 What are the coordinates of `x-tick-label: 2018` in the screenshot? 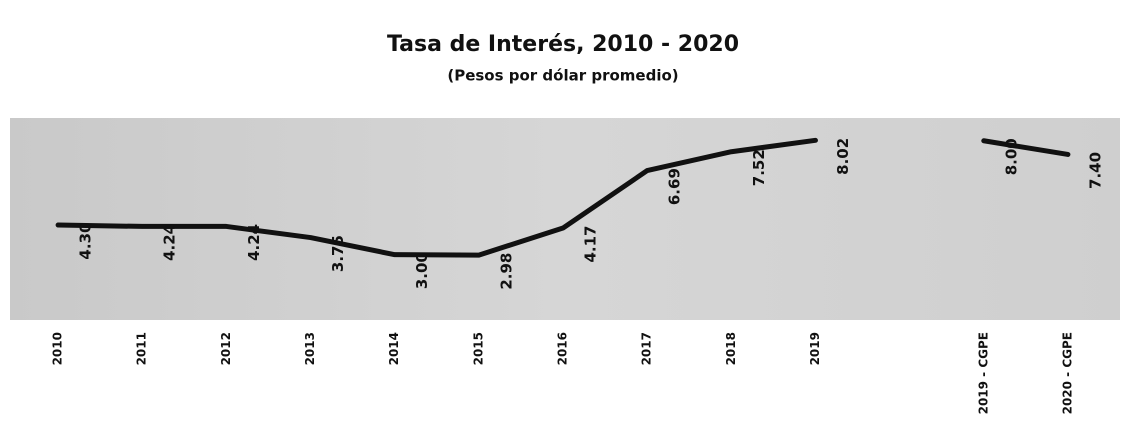 It's located at (731, 348).